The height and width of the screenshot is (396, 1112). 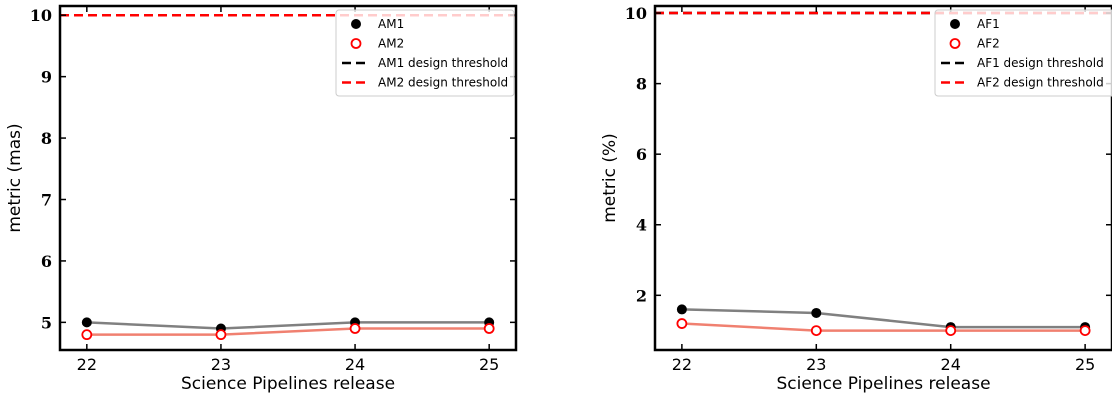 I want to click on y-tick-label: 5, so click(x=46, y=322).